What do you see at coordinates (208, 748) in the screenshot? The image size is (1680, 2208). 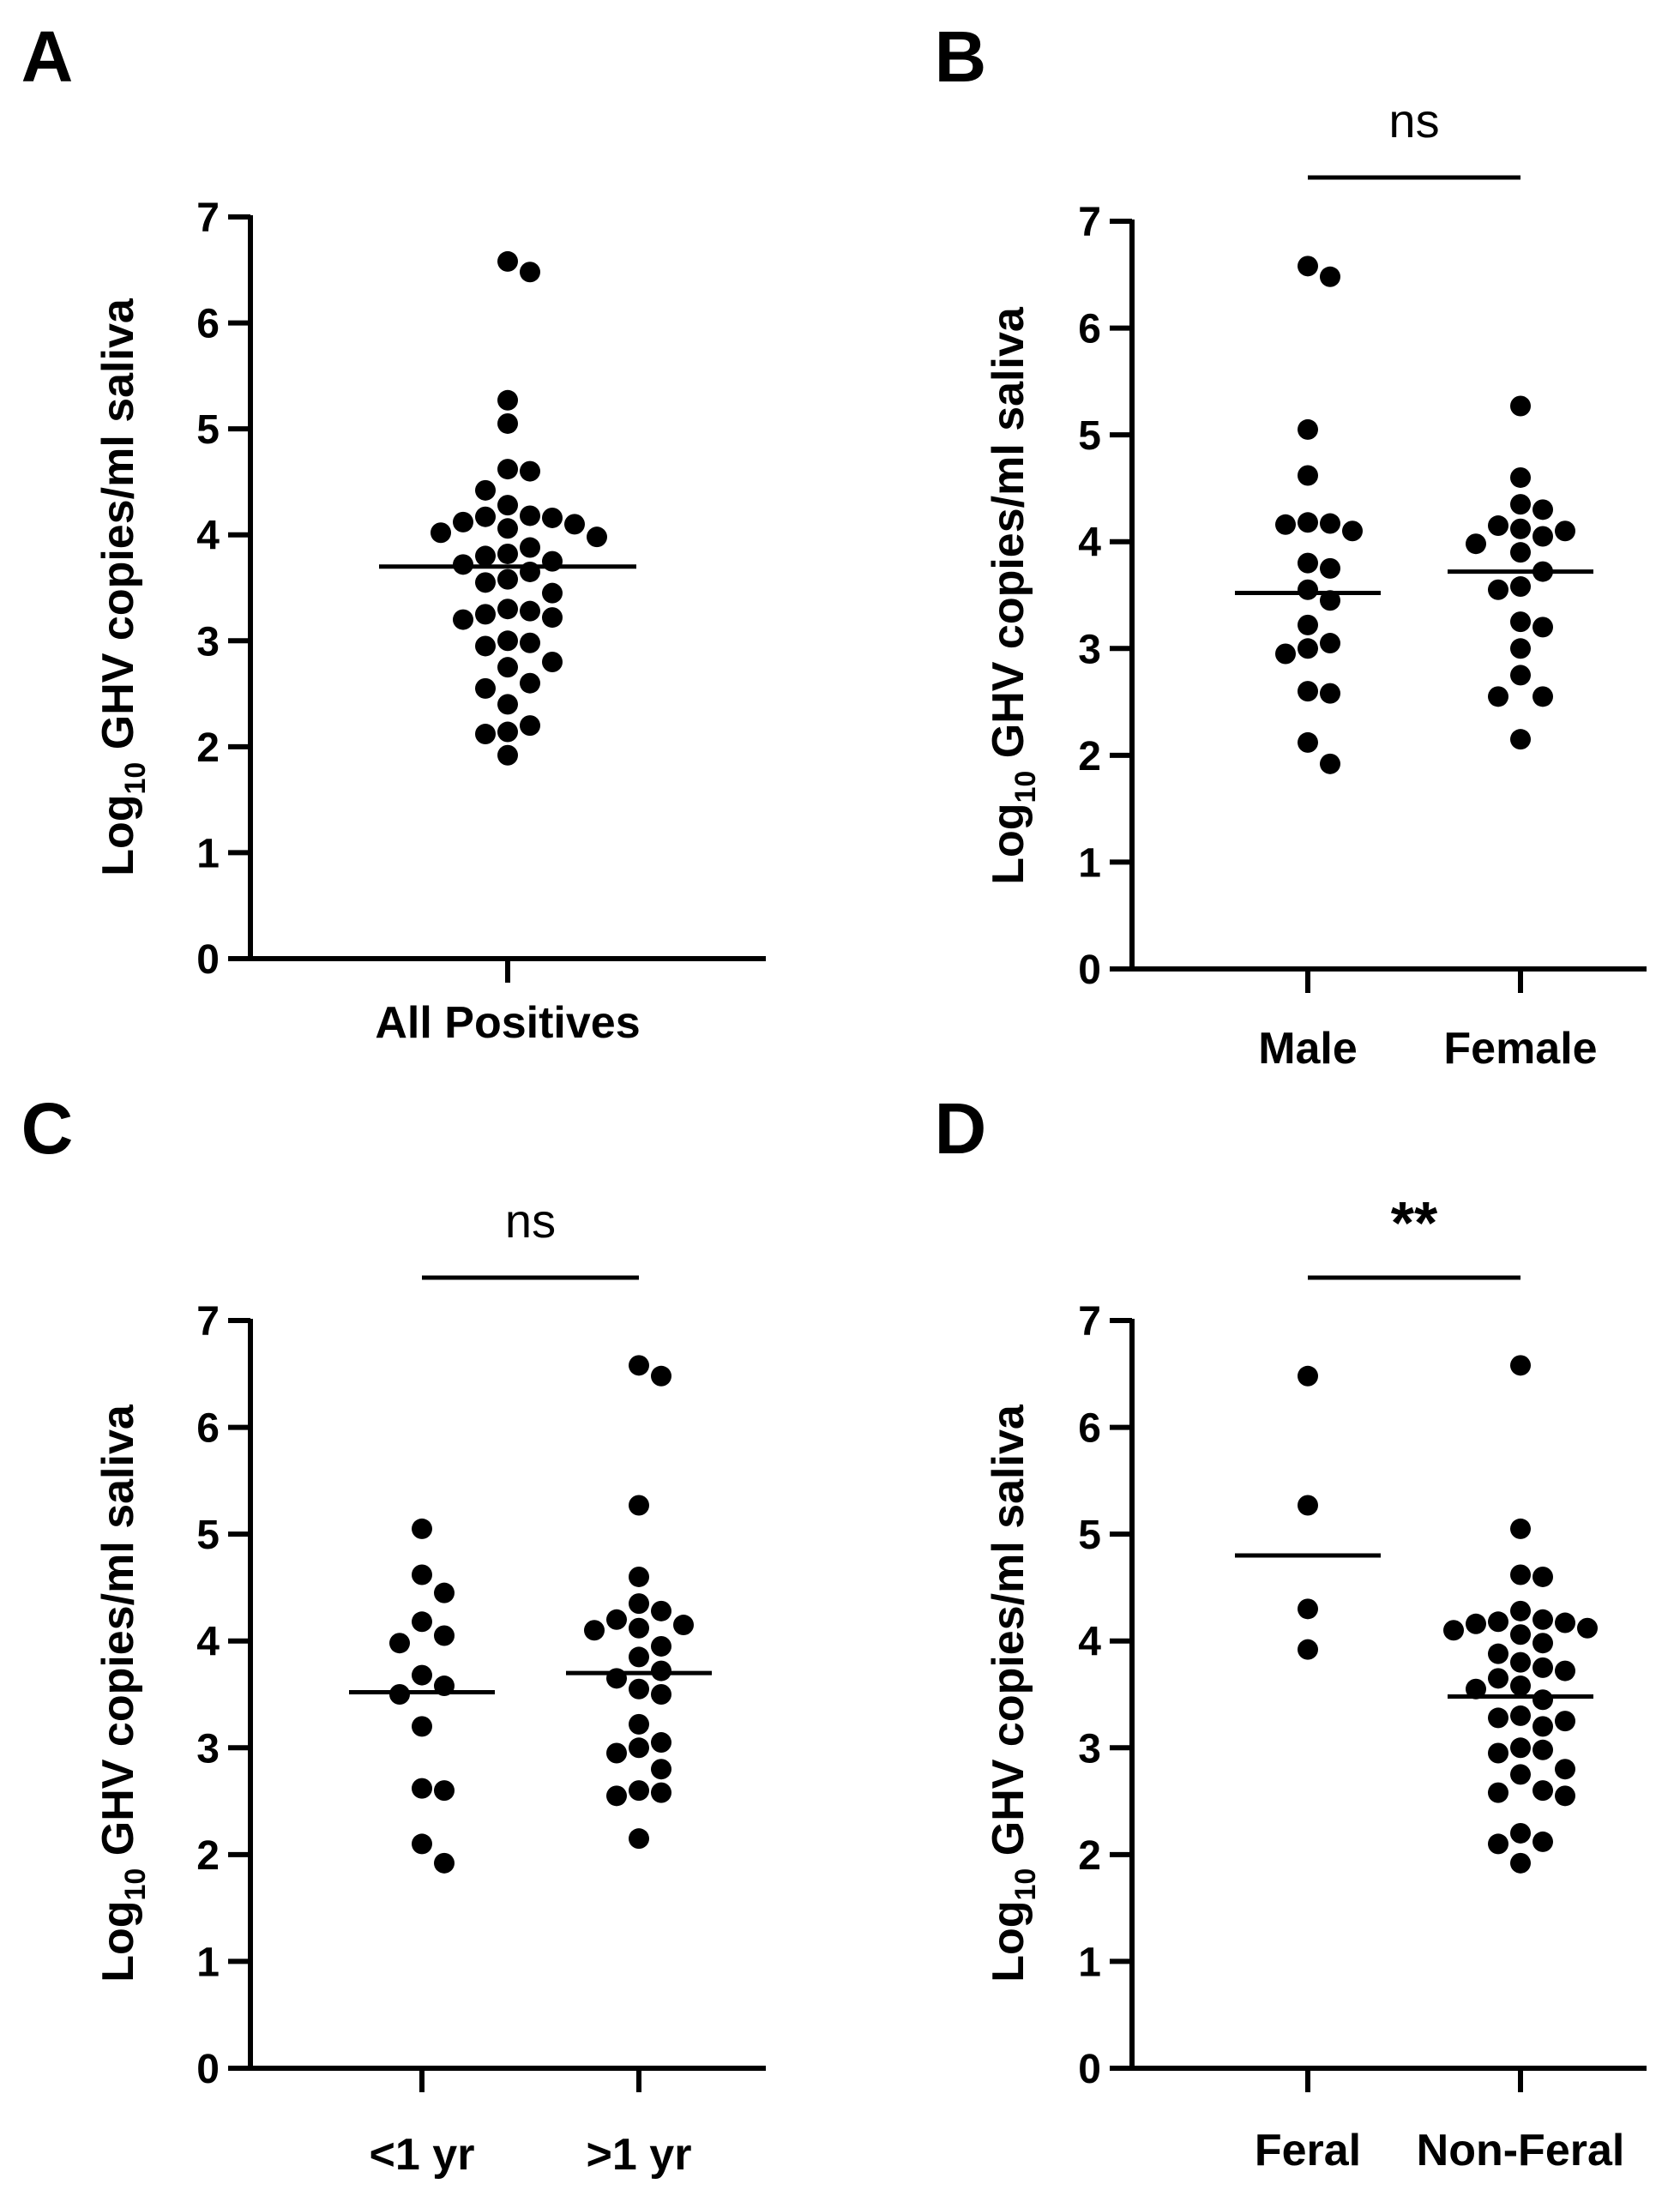 I see `y-tick-label: 2` at bounding box center [208, 748].